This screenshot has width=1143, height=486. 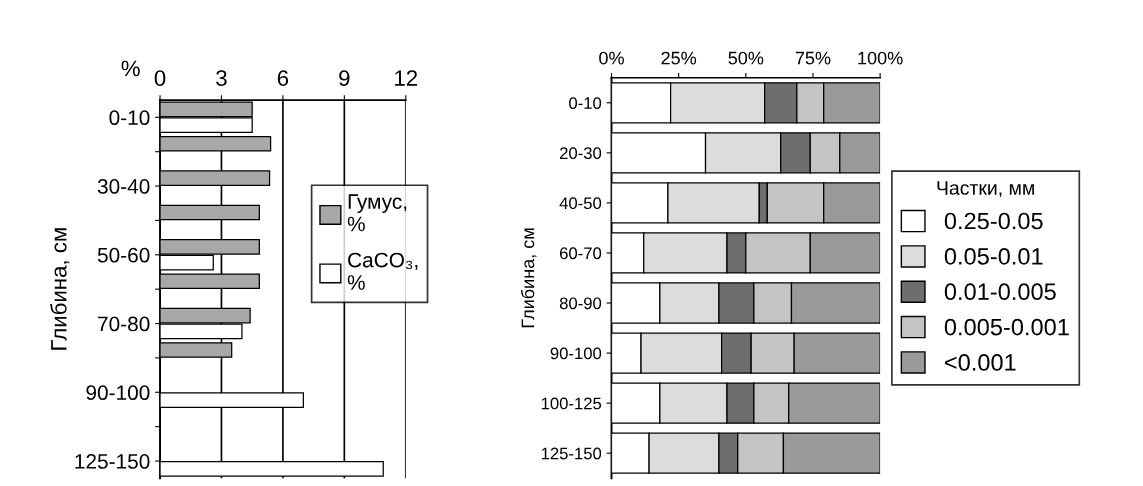 I want to click on legend-label: 0.05-0.01, so click(x=993, y=256).